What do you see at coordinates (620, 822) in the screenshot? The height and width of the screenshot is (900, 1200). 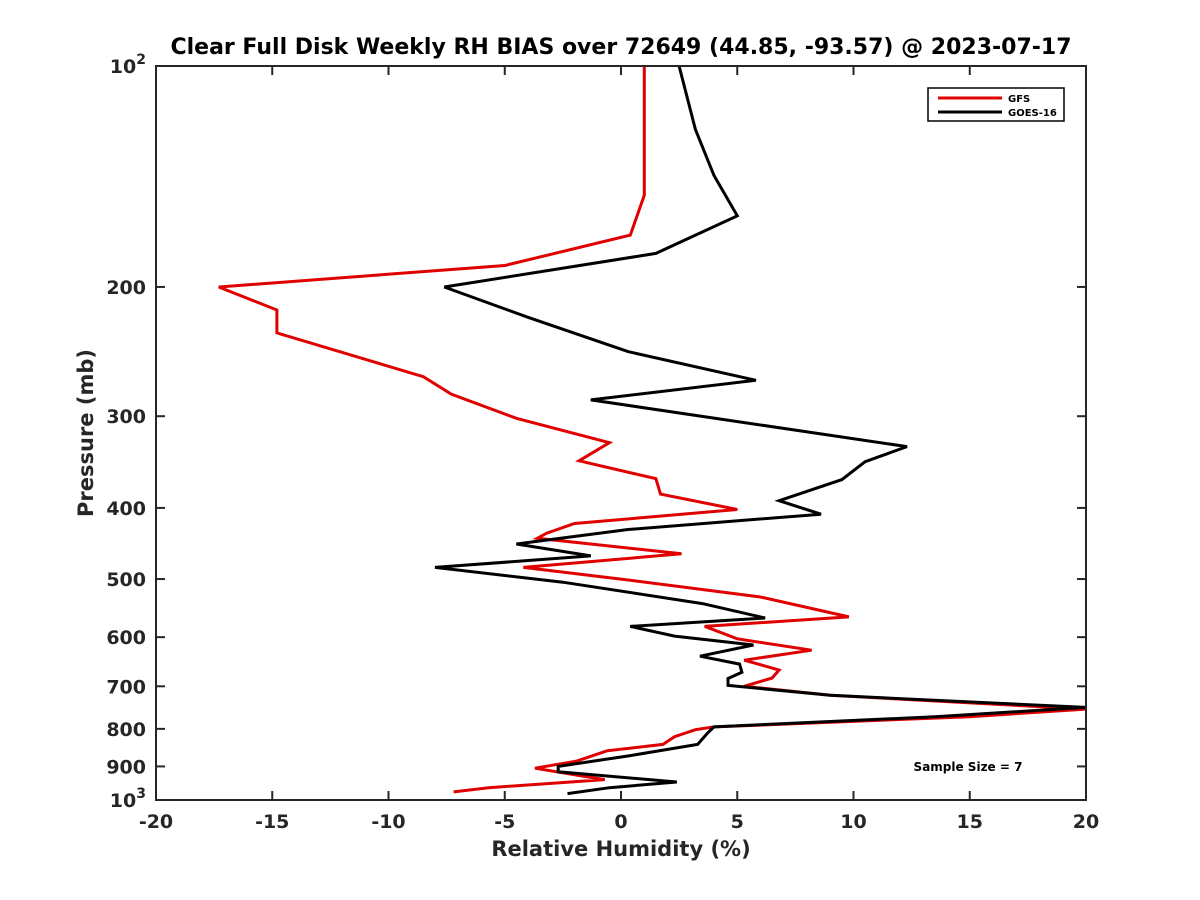 I see `x-tick-label: 0` at bounding box center [620, 822].